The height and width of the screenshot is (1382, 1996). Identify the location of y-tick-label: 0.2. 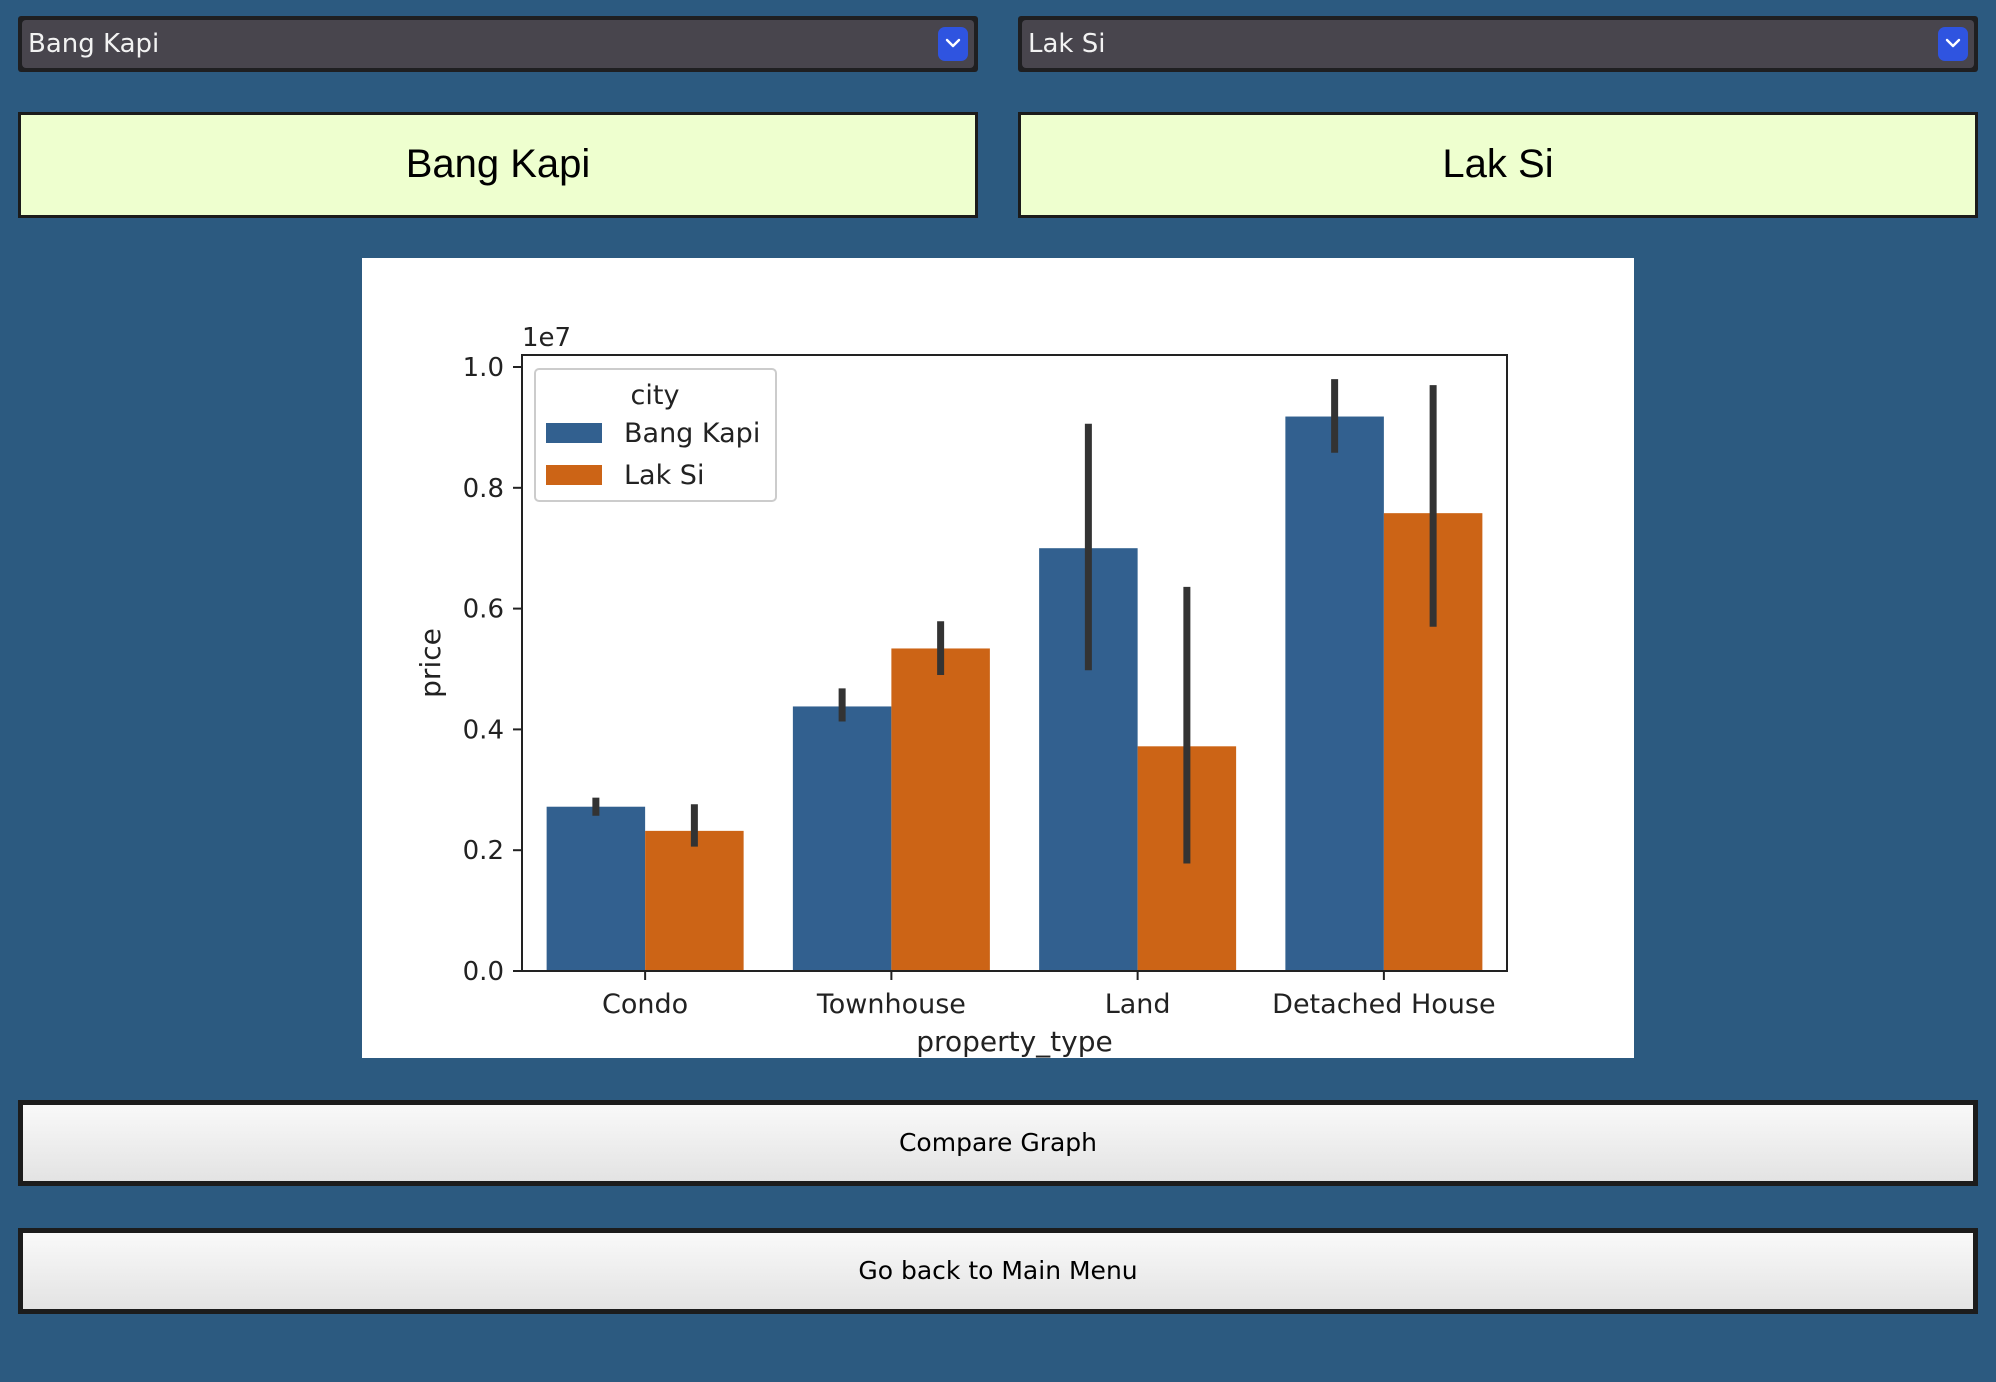
(483, 851).